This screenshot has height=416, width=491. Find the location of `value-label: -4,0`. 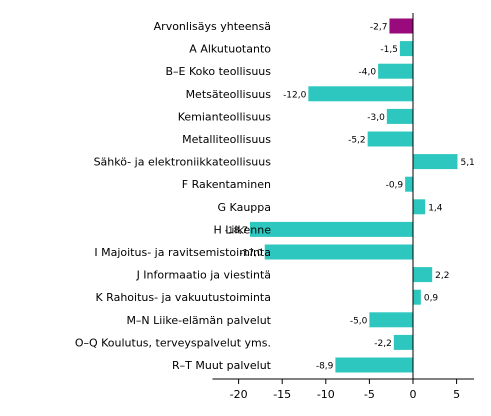

value-label: -4,0 is located at coordinates (368, 73).